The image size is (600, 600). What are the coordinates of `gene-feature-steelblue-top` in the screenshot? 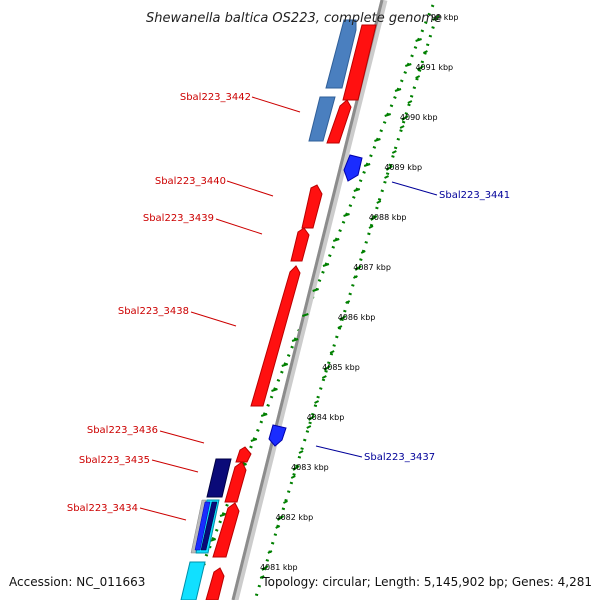 It's located at (341, 54).